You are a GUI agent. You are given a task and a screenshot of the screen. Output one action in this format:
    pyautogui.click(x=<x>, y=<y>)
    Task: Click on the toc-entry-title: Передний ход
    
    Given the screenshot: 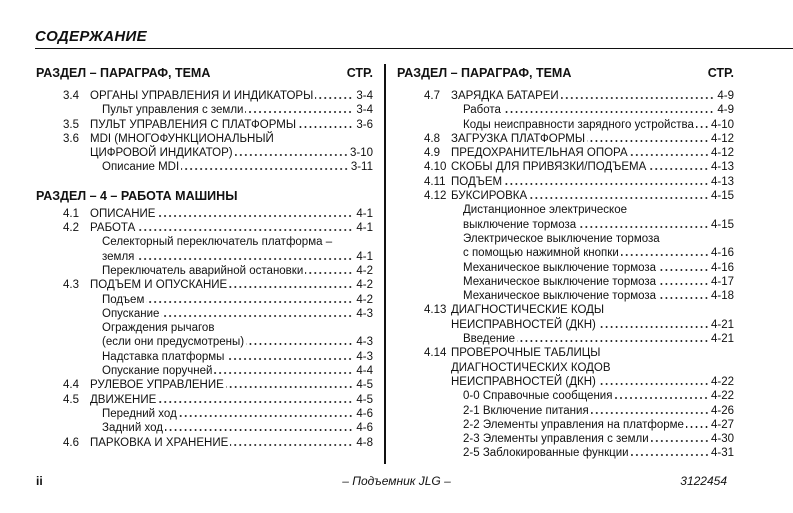 What is the action you would take?
    pyautogui.click(x=139, y=413)
    